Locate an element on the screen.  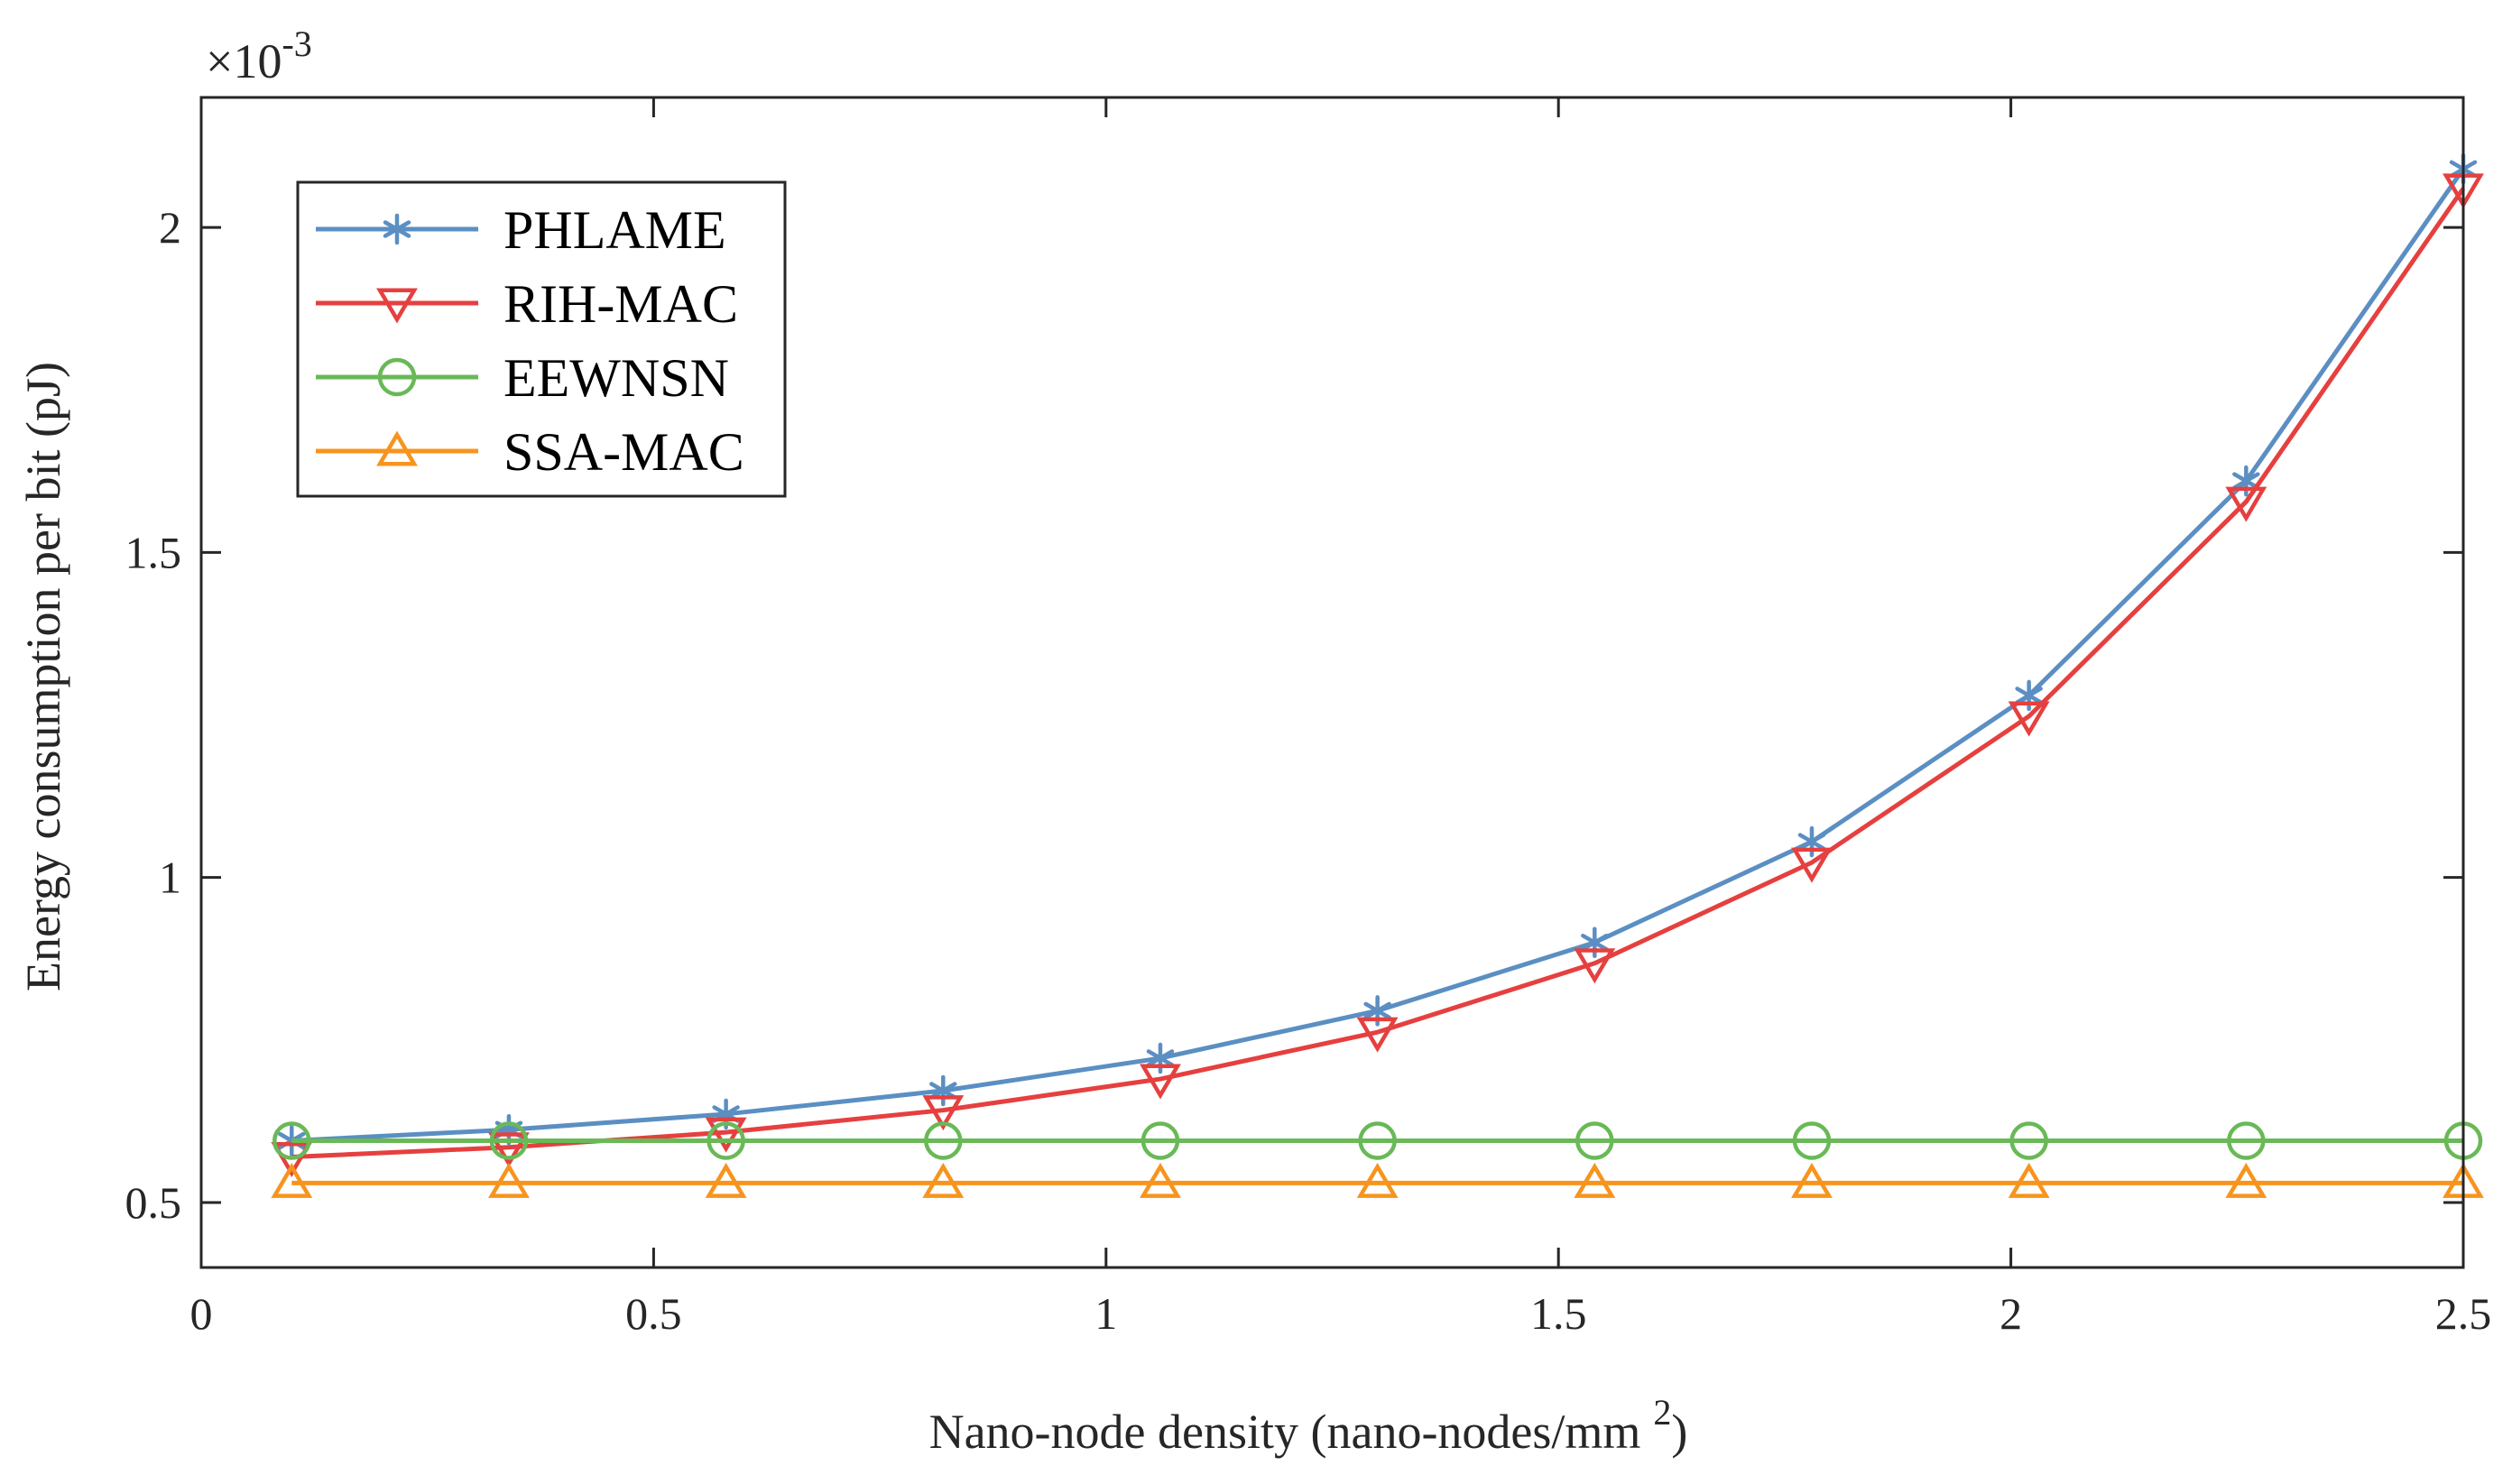
series-ssa-mac is located at coordinates (1377, 1180).